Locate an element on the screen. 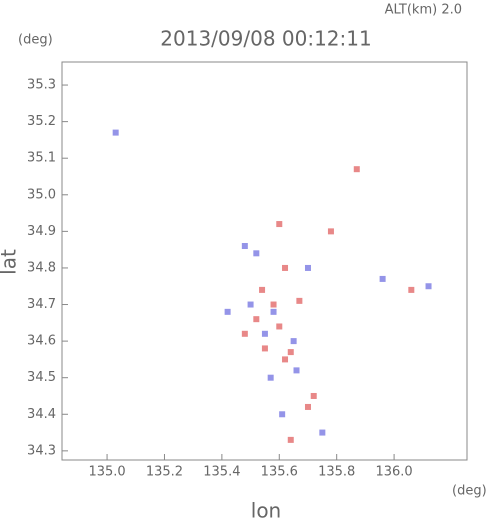 This screenshot has height=521, width=491. y-tick-label: 35.3 is located at coordinates (41, 85).